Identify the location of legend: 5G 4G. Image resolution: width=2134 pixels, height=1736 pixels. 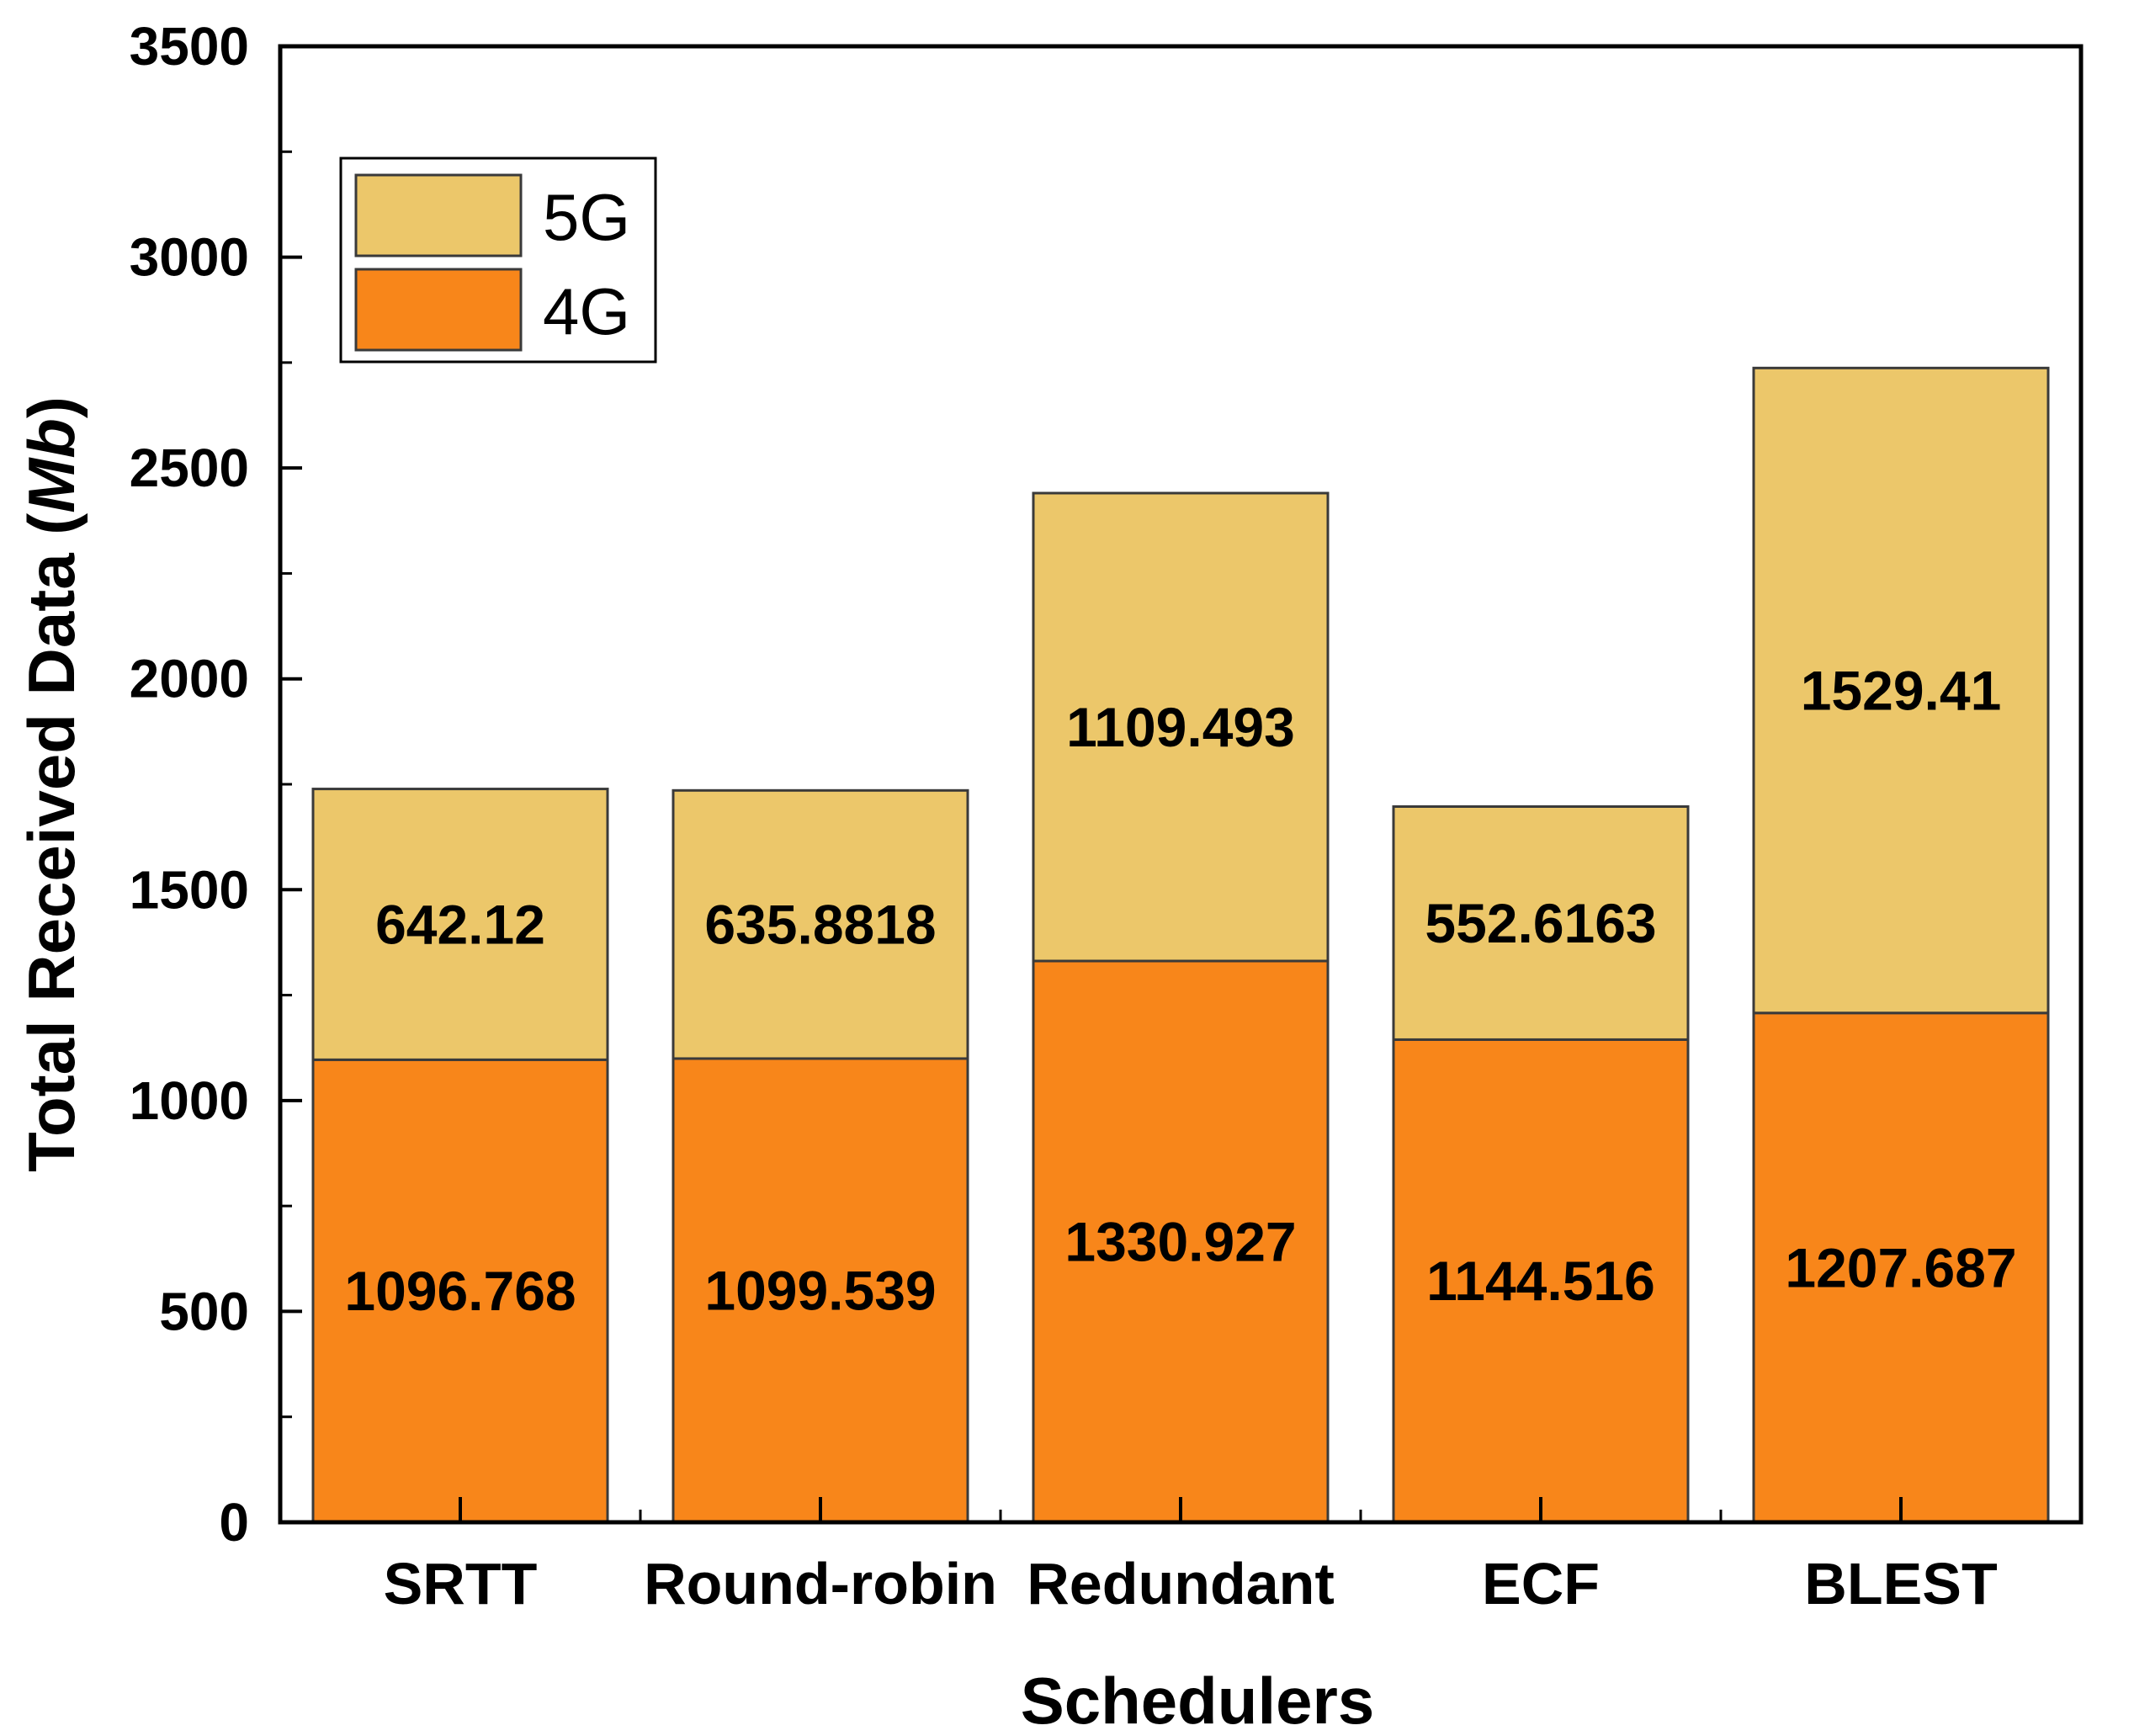
(498, 260).